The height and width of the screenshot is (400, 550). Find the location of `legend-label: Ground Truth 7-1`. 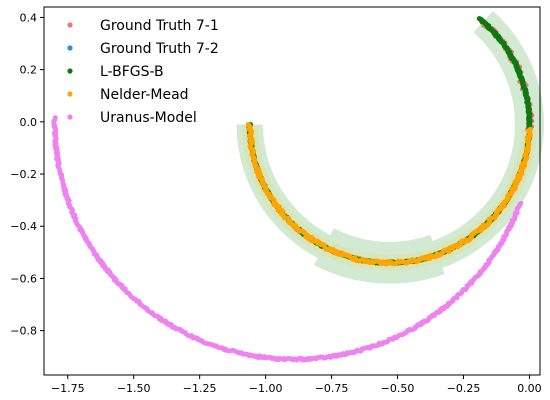

legend-label: Ground Truth 7-1 is located at coordinates (159, 26).